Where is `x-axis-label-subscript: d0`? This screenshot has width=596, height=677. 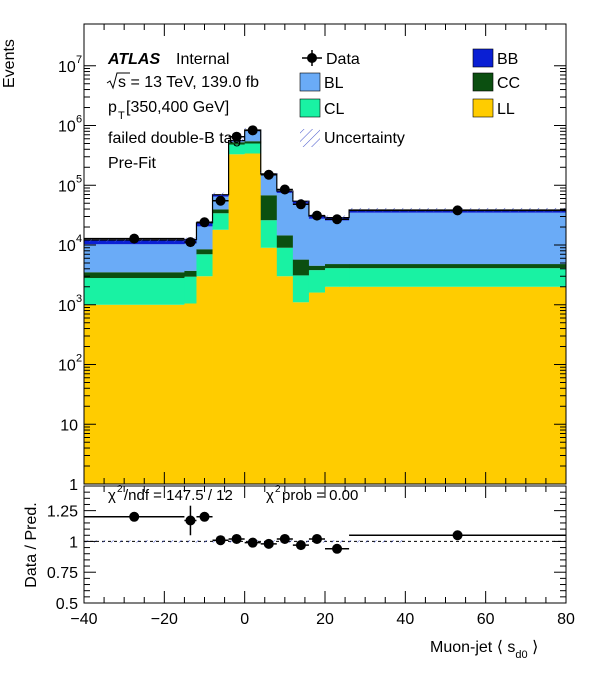
x-axis-label-subscript: d0 is located at coordinates (521, 655).